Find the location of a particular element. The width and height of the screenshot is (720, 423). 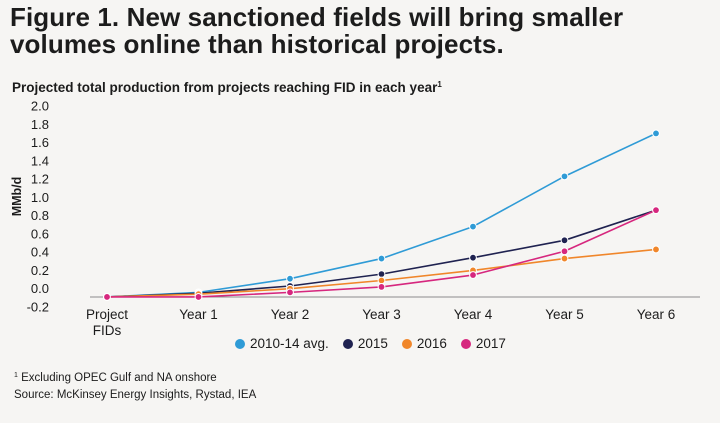

legend-label: 2016 is located at coordinates (431, 343).